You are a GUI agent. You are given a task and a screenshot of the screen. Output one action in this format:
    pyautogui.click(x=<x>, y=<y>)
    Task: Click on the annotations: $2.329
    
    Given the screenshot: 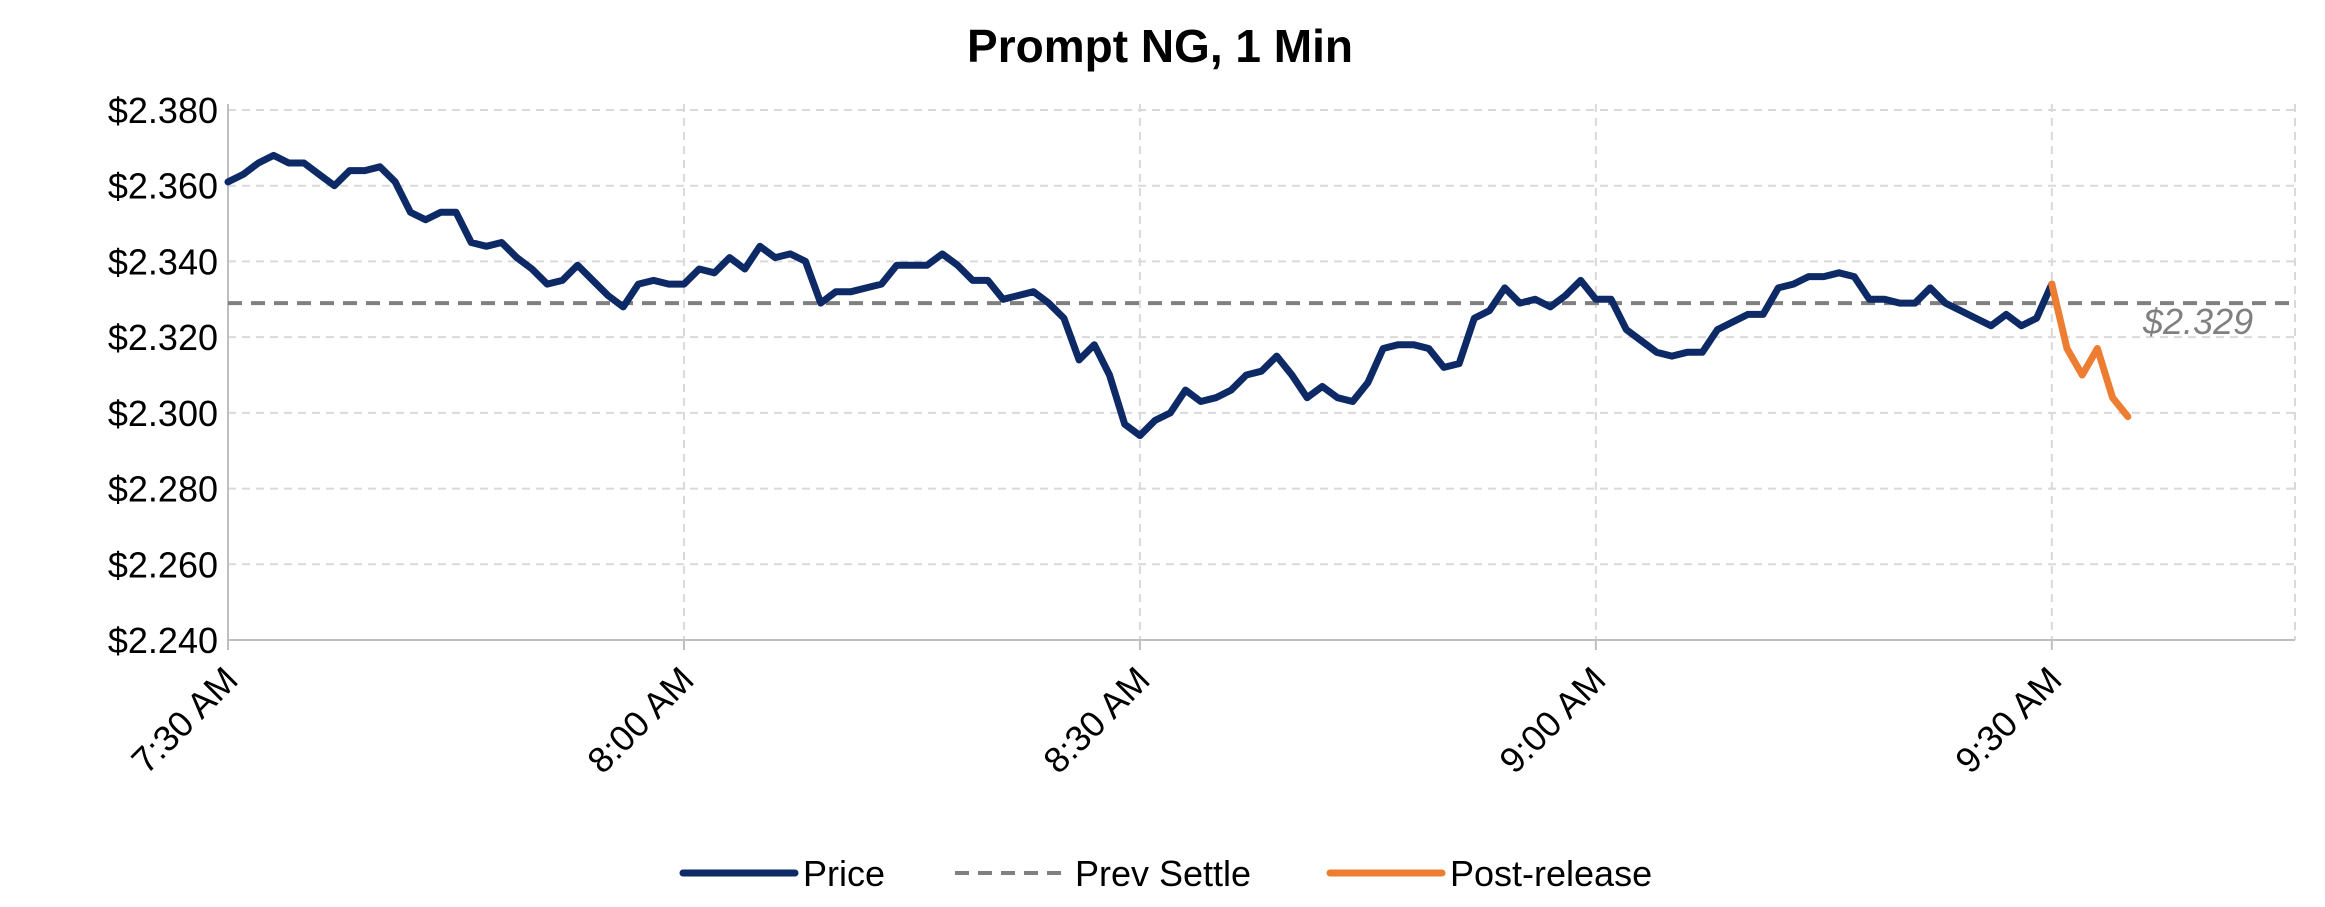 What is the action you would take?
    pyautogui.click(x=2197, y=321)
    